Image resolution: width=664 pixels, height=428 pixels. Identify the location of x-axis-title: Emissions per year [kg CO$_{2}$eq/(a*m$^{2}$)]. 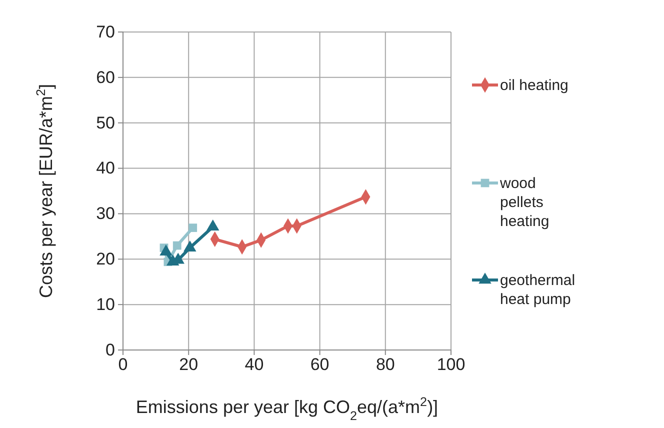
(287, 409).